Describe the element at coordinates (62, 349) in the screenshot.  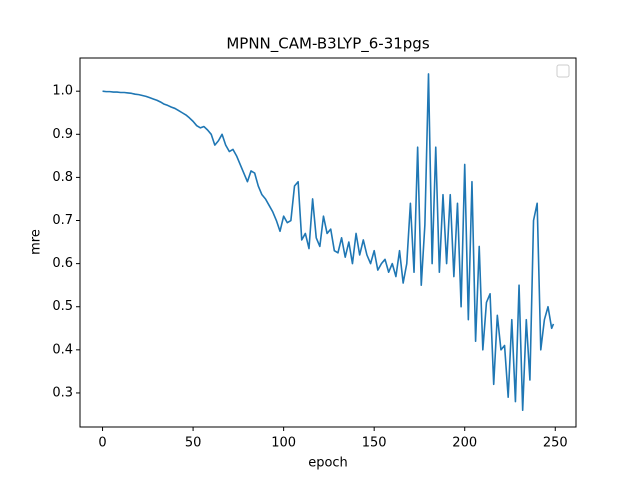
I see `y-tick-label: 0.4` at that location.